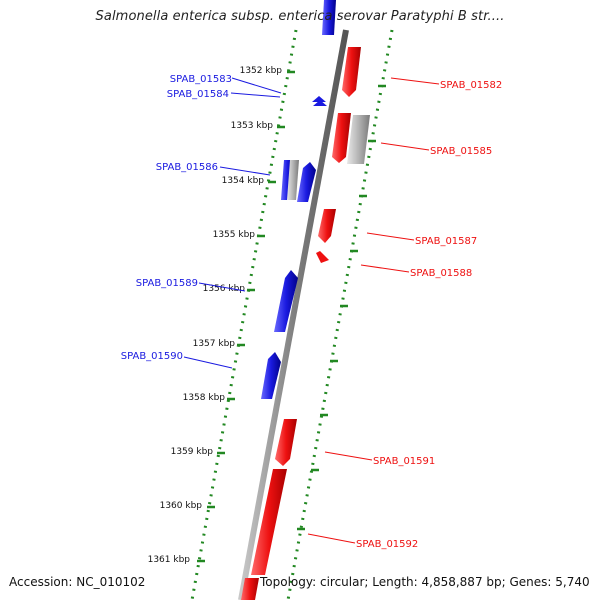 This screenshot has width=600, height=600. I want to click on tick-label-1355: 1355 kbp, so click(234, 235).